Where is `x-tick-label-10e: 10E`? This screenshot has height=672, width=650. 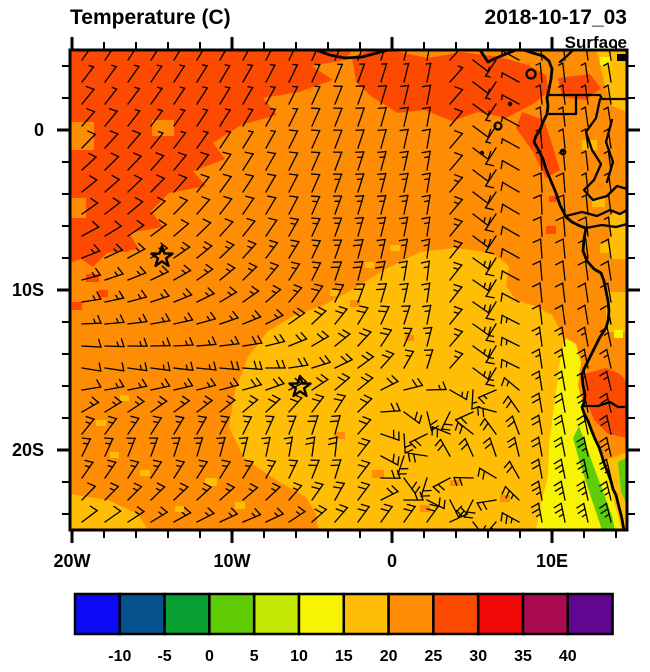
x-tick-label-10e: 10E is located at coordinates (552, 561).